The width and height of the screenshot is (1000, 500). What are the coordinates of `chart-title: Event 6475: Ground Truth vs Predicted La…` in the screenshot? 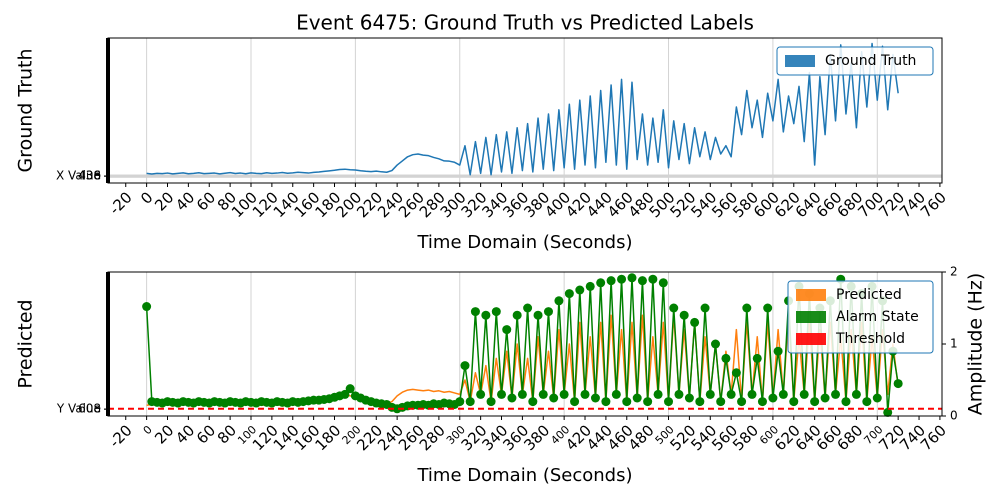 It's located at (525, 23).